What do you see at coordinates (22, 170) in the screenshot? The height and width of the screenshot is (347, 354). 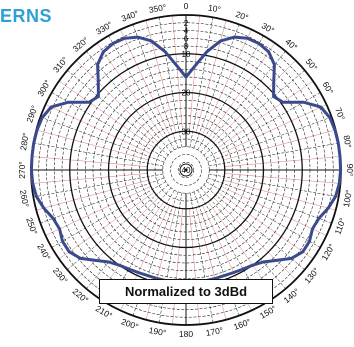 I see `angle-tick-label: 270°` at bounding box center [22, 170].